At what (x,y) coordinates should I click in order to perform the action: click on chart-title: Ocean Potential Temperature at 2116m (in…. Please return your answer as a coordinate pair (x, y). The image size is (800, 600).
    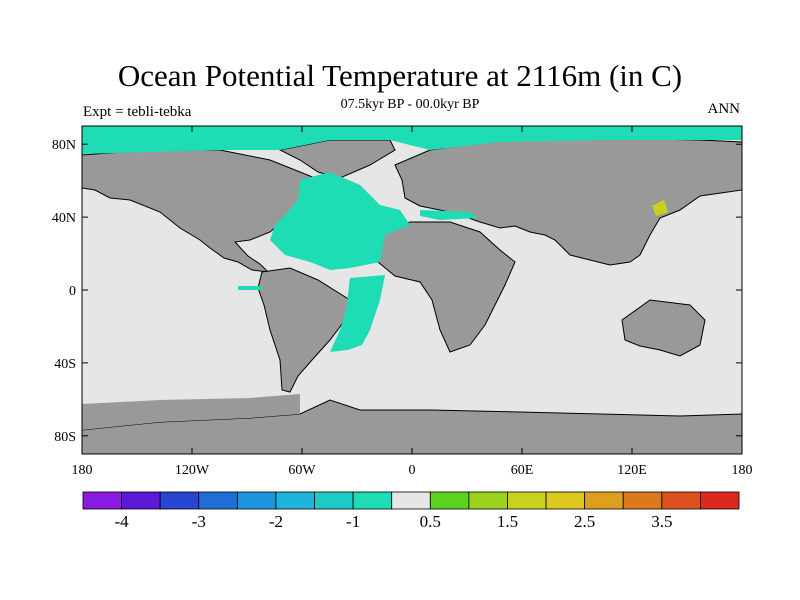
    Looking at the image, I should click on (400, 75).